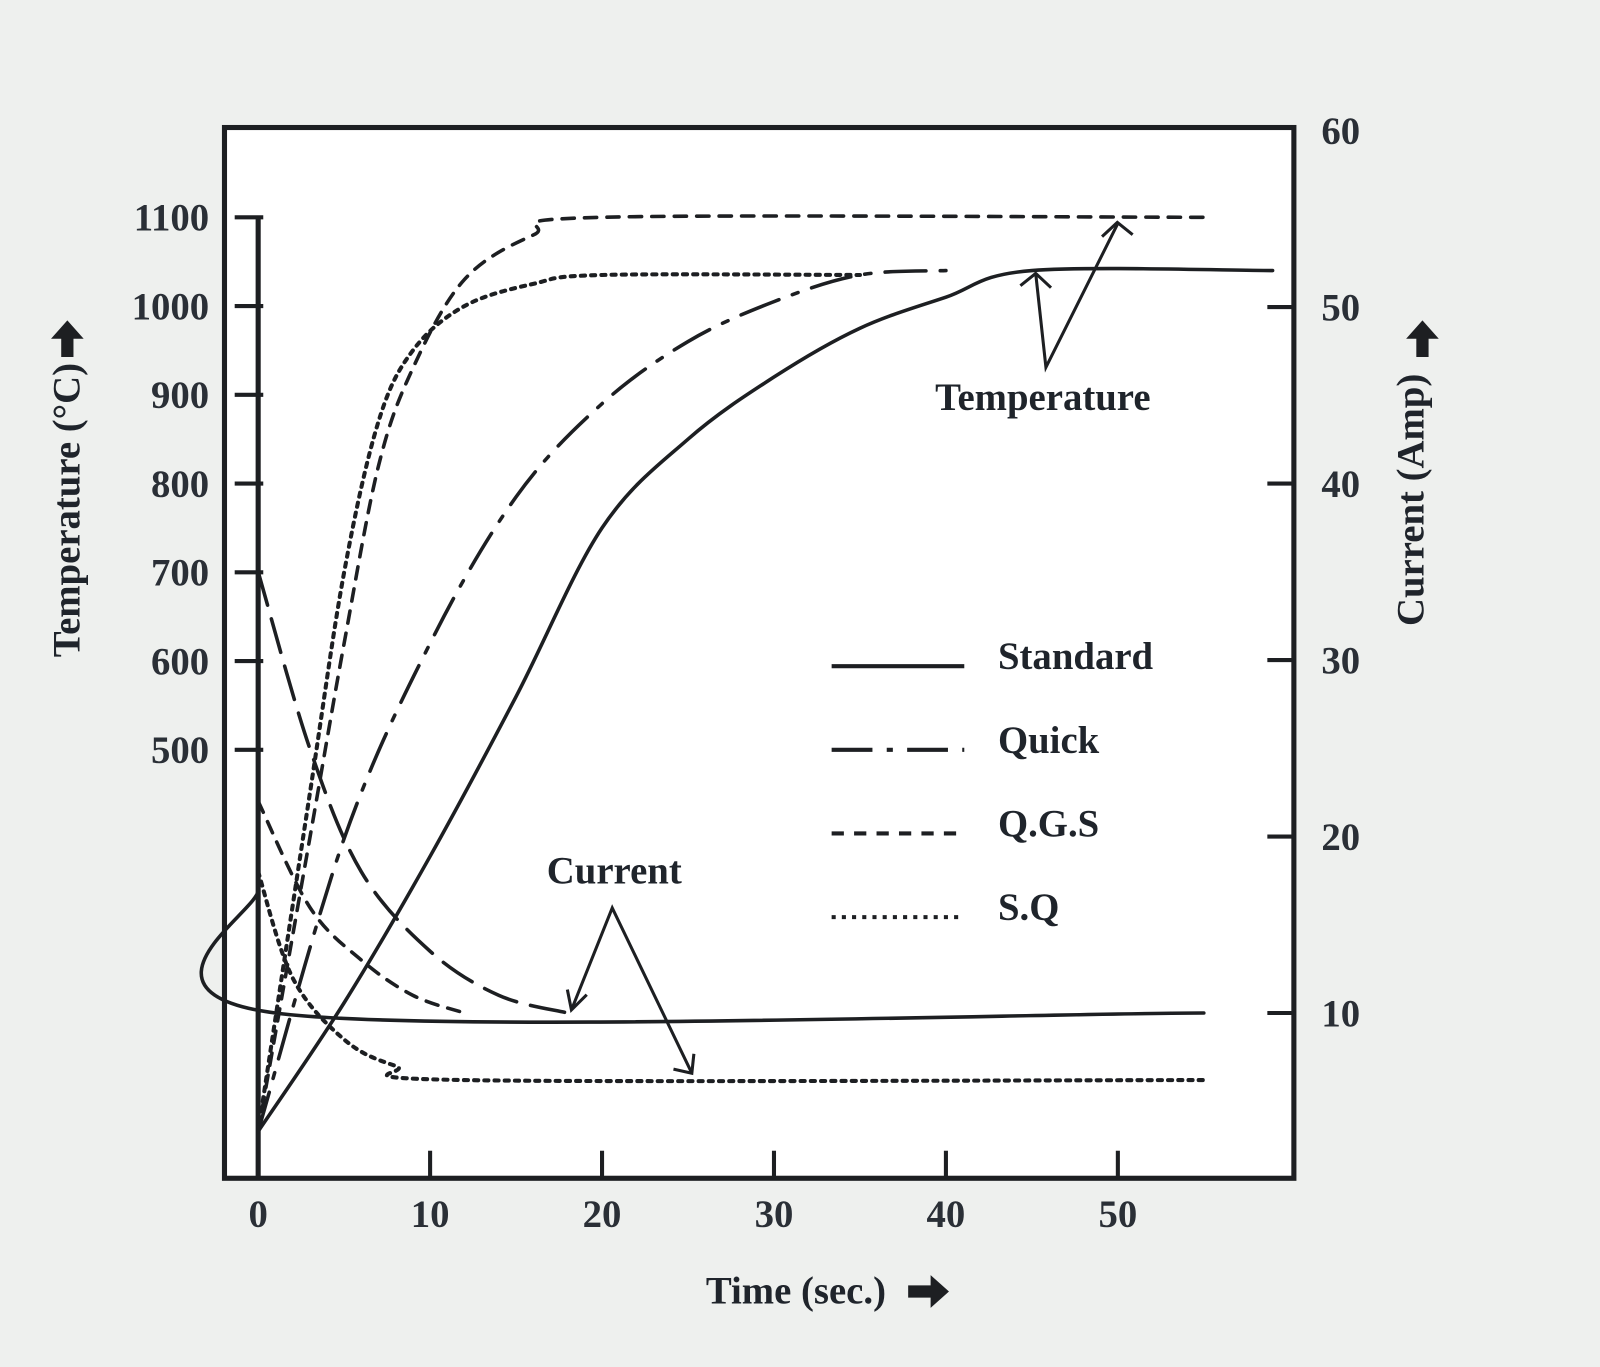 This screenshot has width=1600, height=1367. Describe the element at coordinates (171, 306) in the screenshot. I see `y-left-tick-label: 1000` at that location.